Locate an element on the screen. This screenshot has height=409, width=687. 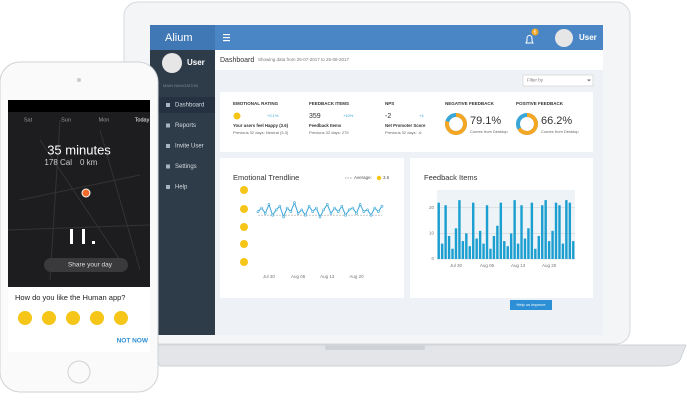
top-user: User is located at coordinates (588, 37).